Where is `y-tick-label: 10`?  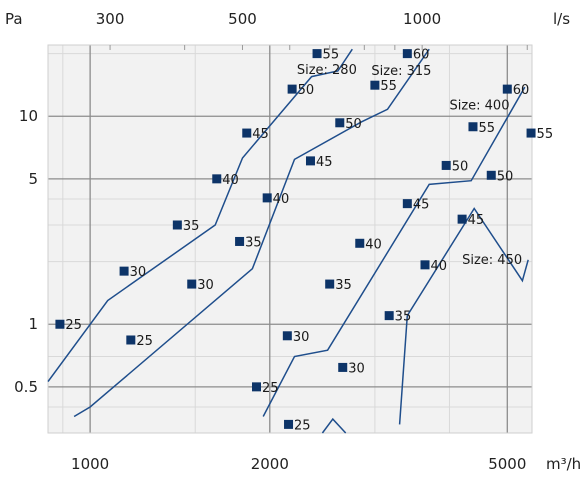 y-tick-label: 10 is located at coordinates (28, 116).